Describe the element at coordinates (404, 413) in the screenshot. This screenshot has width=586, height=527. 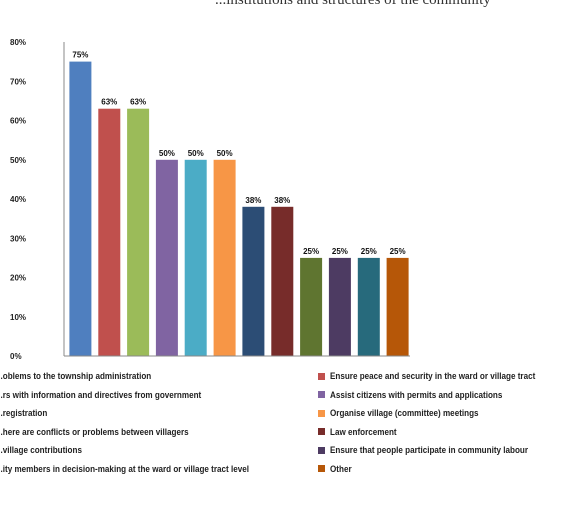
I see `legend-label: Organise village (committee) meetings` at that location.